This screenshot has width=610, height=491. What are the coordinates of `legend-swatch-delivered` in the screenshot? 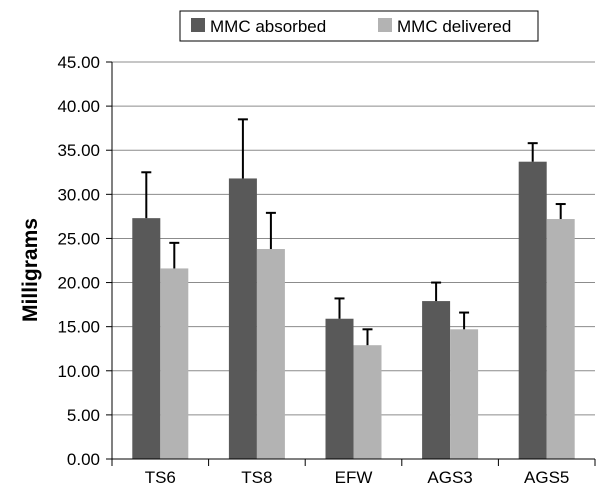 It's located at (385, 25).